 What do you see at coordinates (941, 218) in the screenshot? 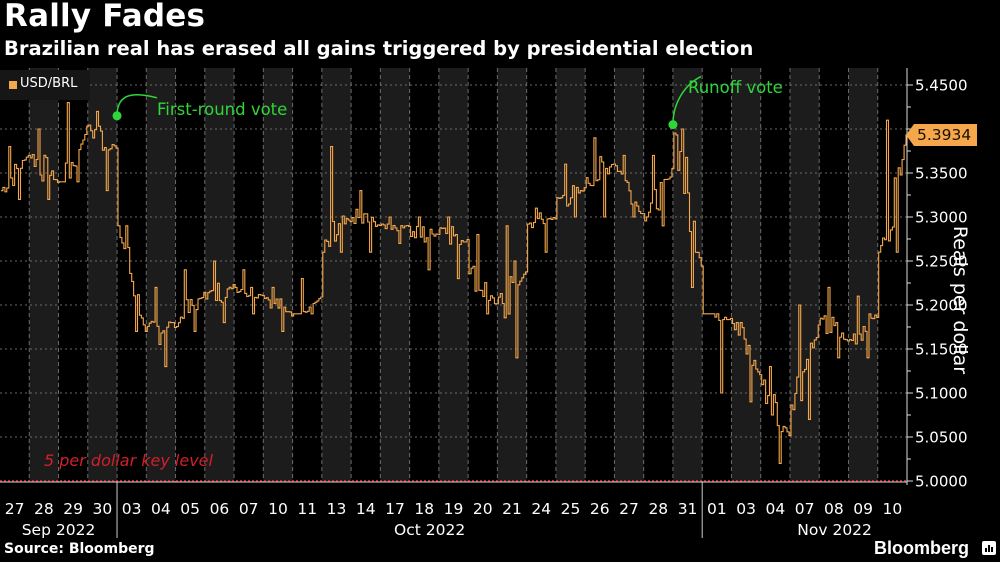
I see `y-tick-label: 5.3000` at bounding box center [941, 218].